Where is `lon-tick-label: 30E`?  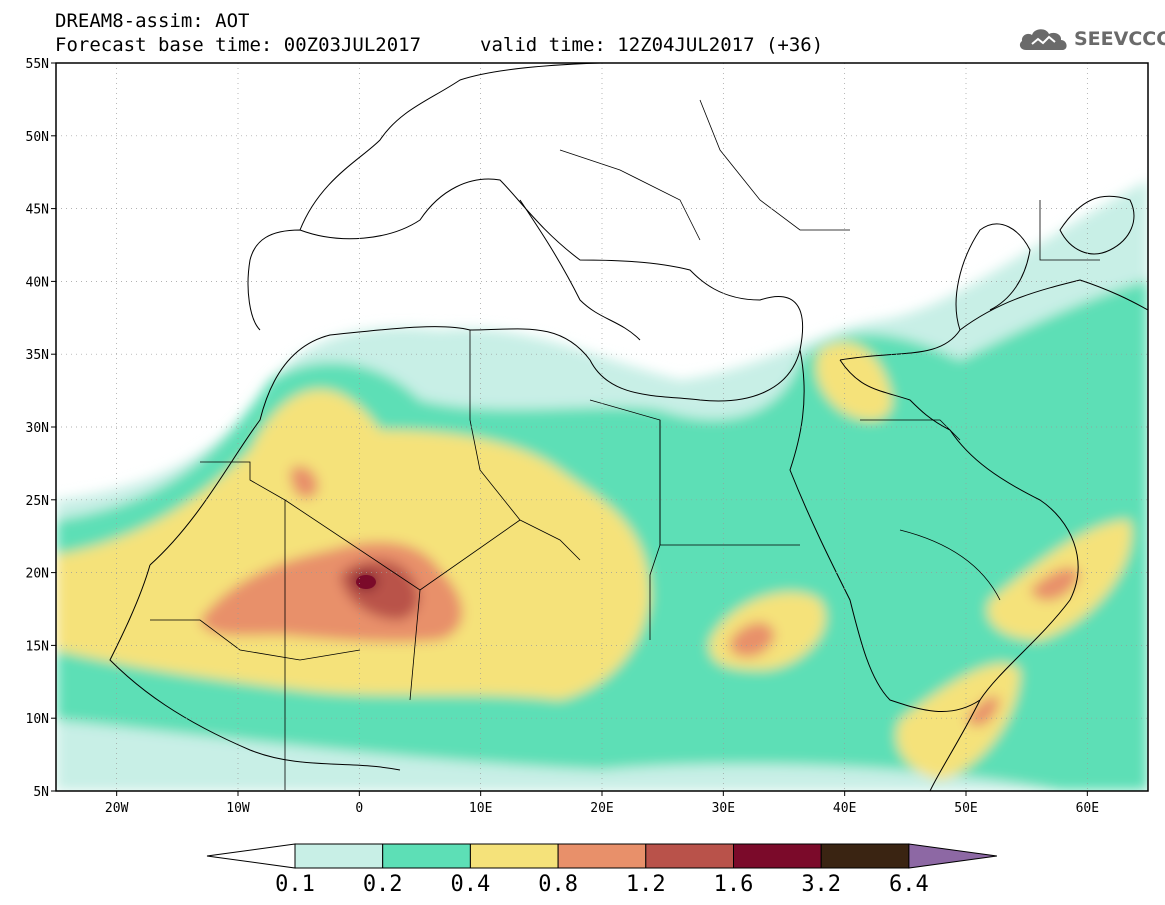 lon-tick-label: 30E is located at coordinates (723, 808).